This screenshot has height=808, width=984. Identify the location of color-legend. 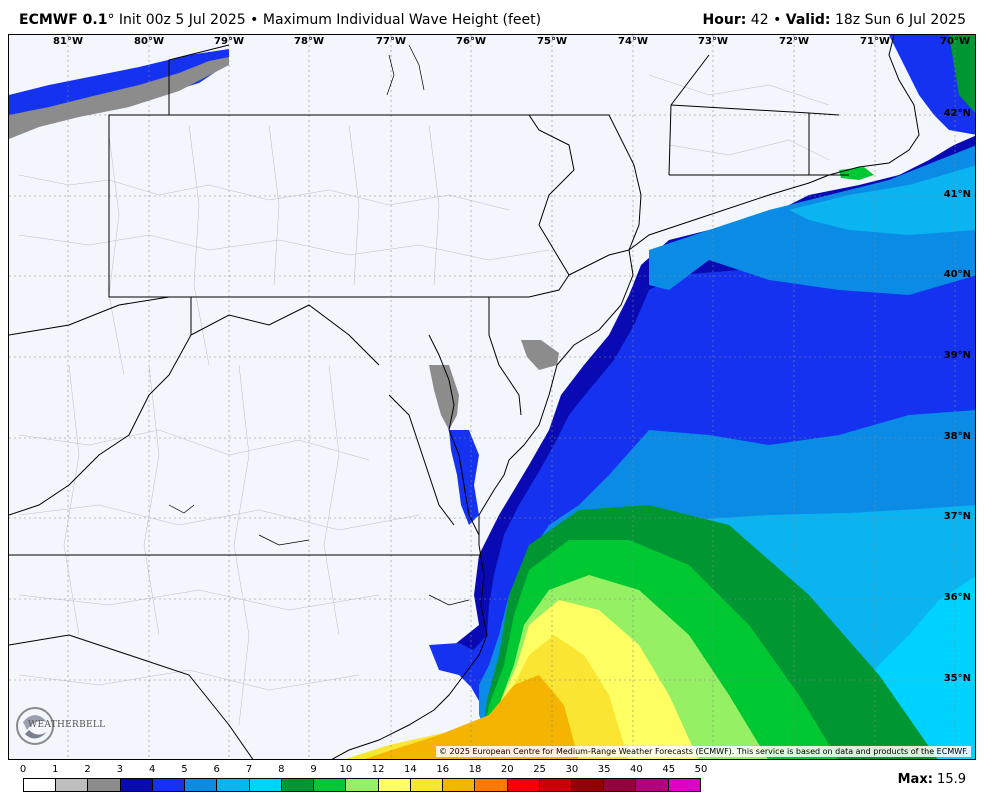
(362, 785).